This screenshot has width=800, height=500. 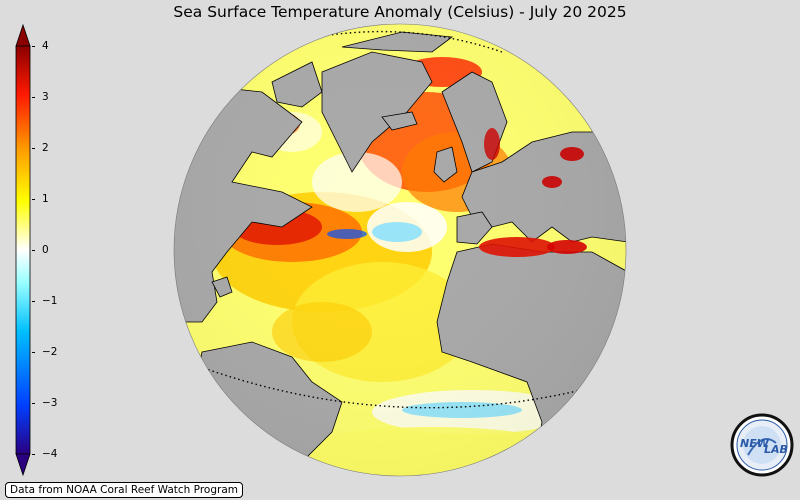 I want to click on logo-text-left: NEW, so click(x=755, y=443).